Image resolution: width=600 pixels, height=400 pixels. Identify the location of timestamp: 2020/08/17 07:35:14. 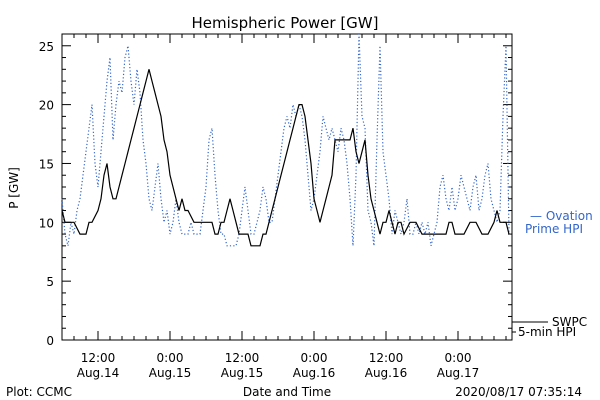
(518, 392).